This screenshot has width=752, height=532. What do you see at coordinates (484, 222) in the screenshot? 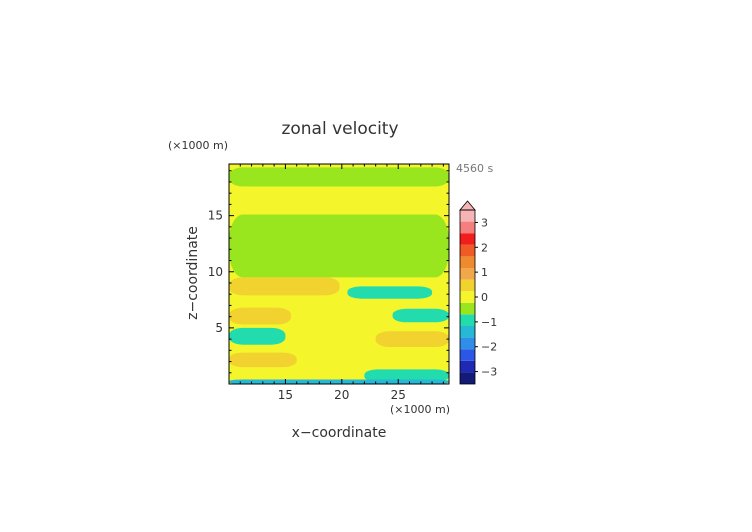
I see `colorbar-tick-label: 3` at bounding box center [484, 222].